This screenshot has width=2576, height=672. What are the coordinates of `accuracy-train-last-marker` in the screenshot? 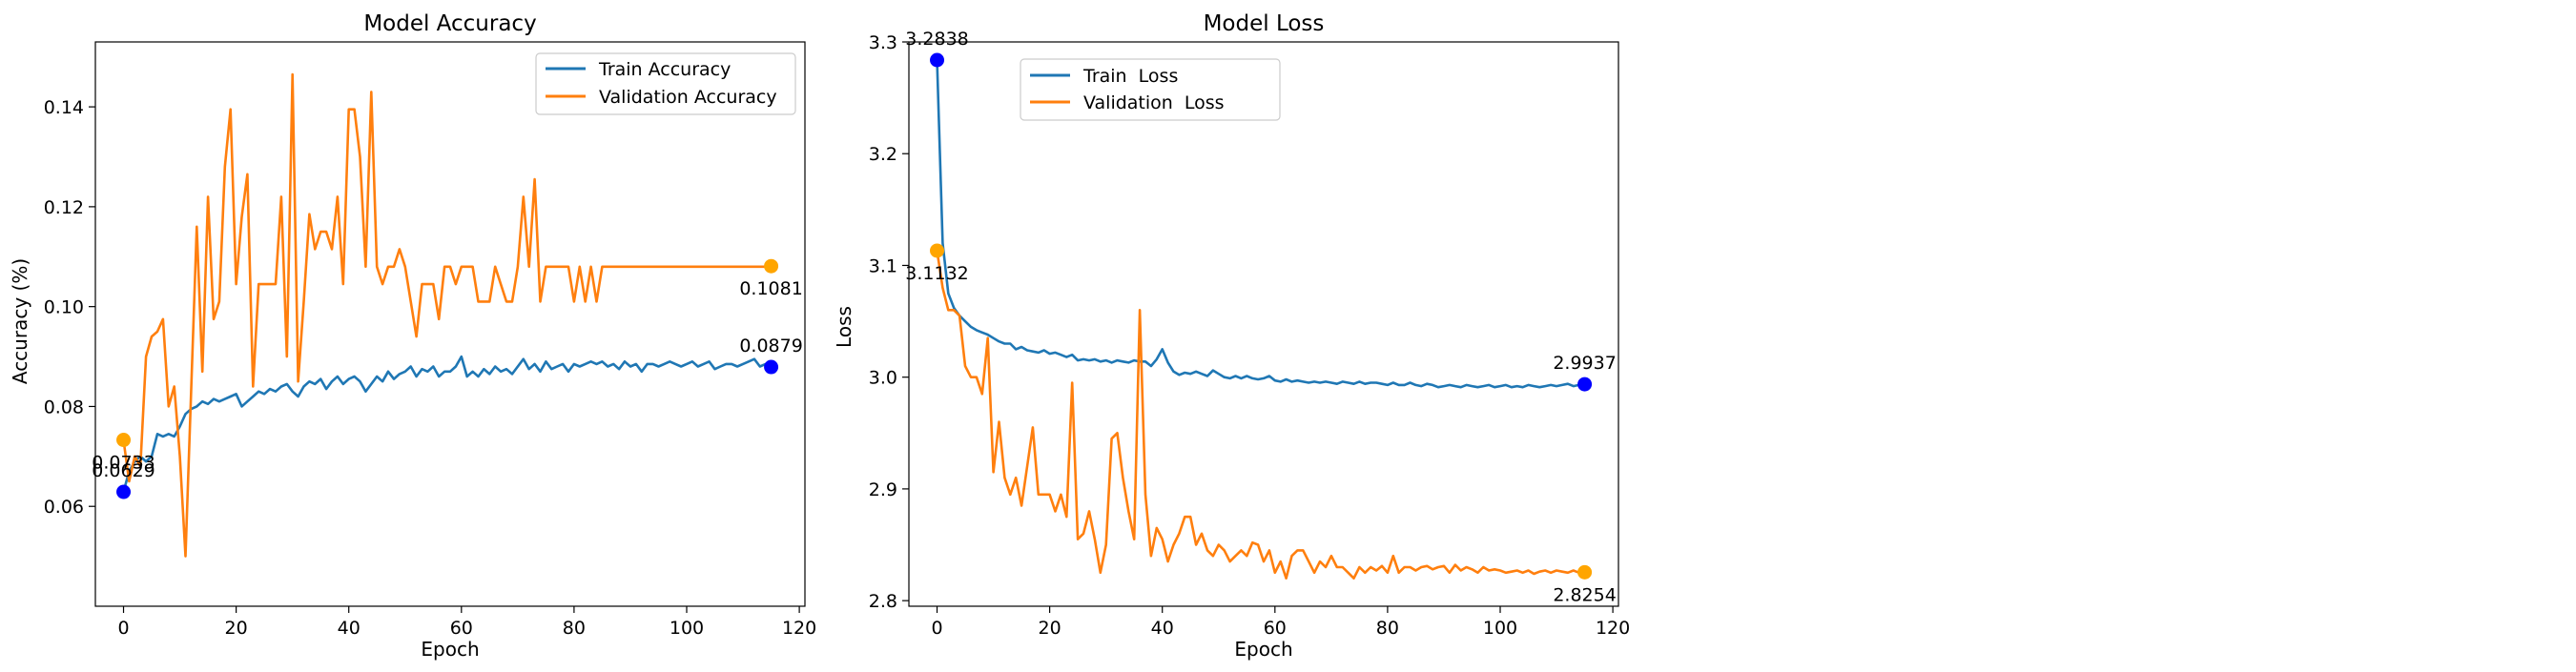 It's located at (771, 367).